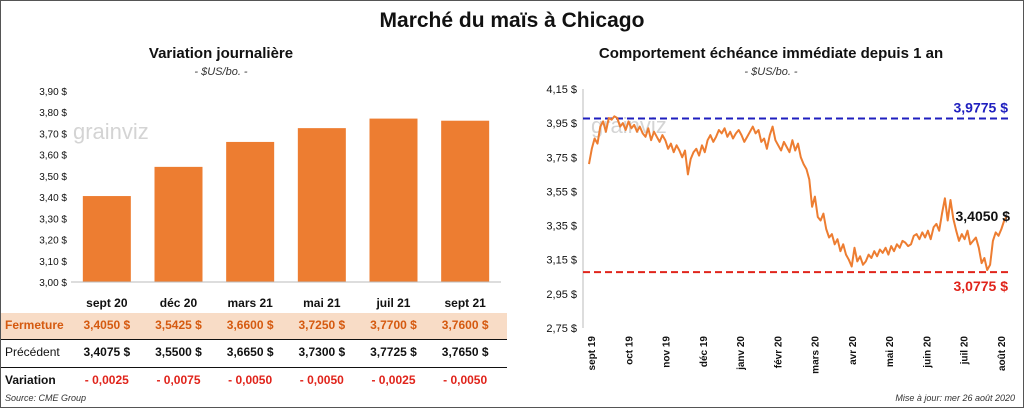 The image size is (1024, 408). What do you see at coordinates (561, 261) in the screenshot?
I see `y-tick-label: 3,15 $` at bounding box center [561, 261].